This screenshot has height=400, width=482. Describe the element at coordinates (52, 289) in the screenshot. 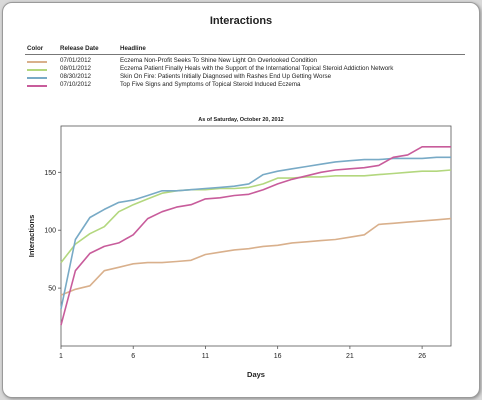

I see `y-tick-label: 50` at that location.